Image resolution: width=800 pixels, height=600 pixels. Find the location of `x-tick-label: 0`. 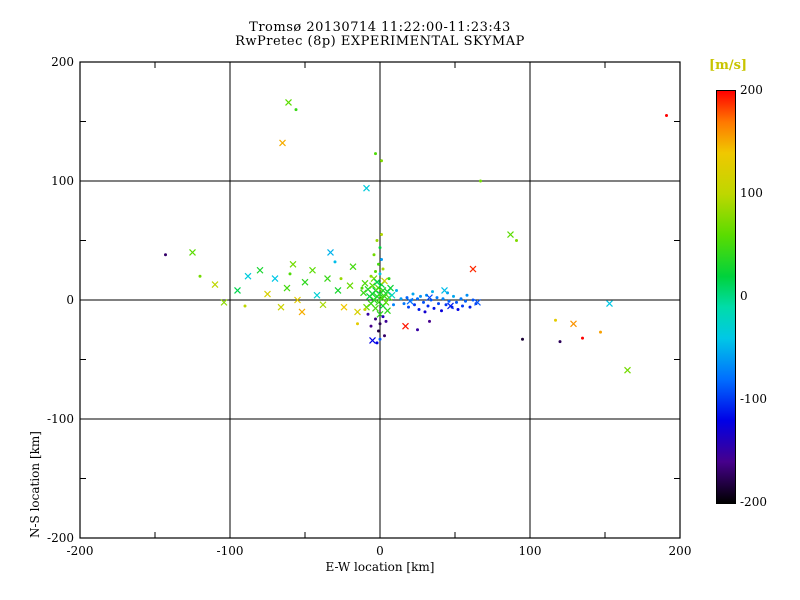

x-tick-label: 0 is located at coordinates (380, 551).